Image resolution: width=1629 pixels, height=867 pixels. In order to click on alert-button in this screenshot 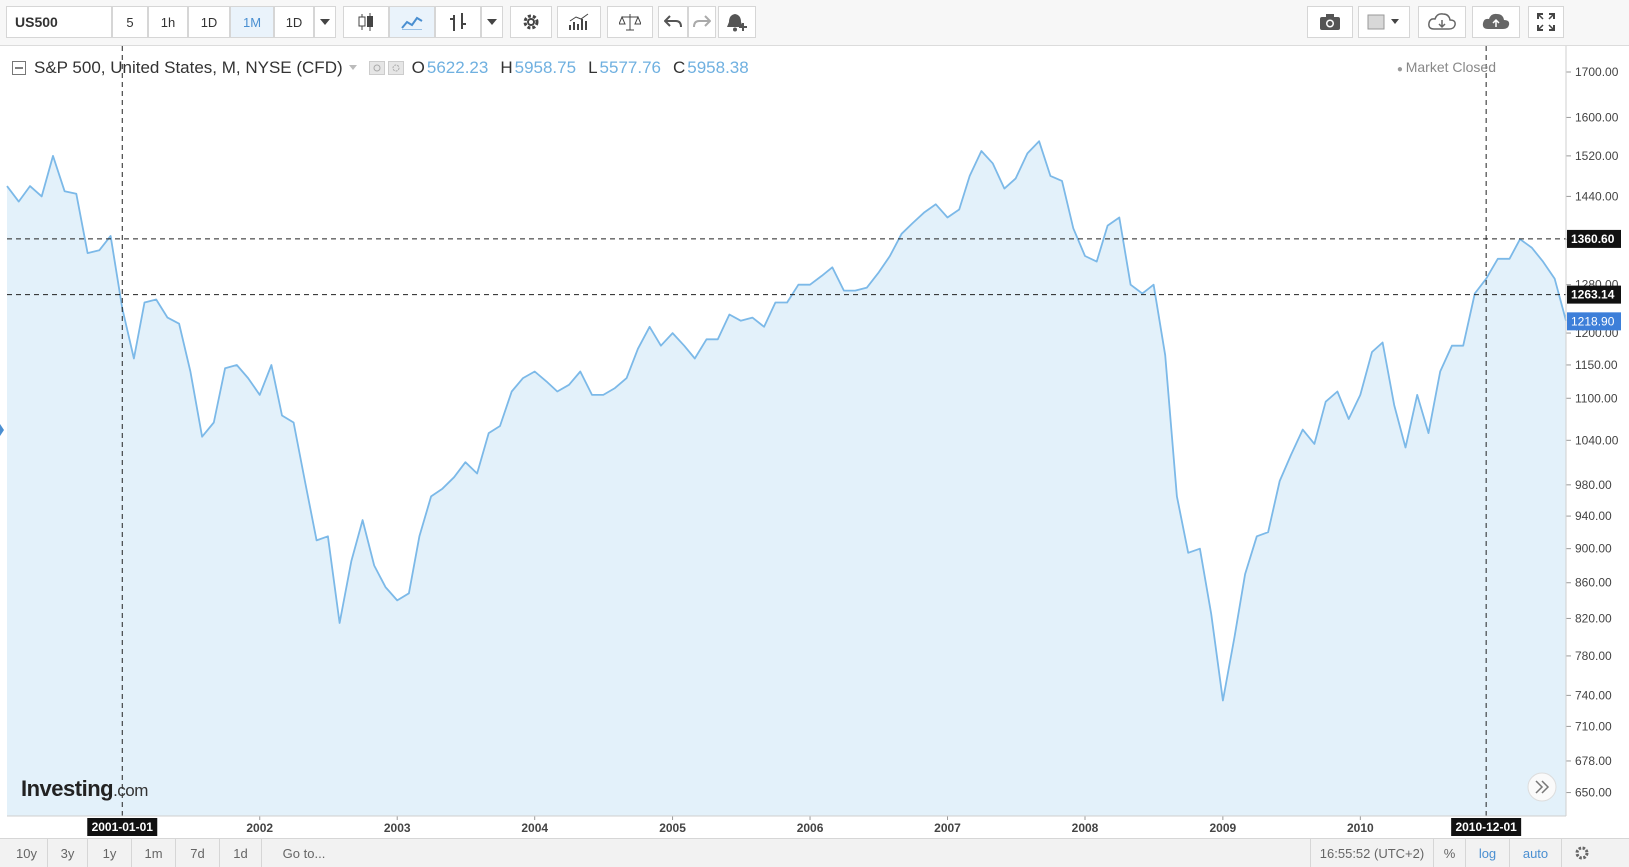, I will do `click(737, 22)`.